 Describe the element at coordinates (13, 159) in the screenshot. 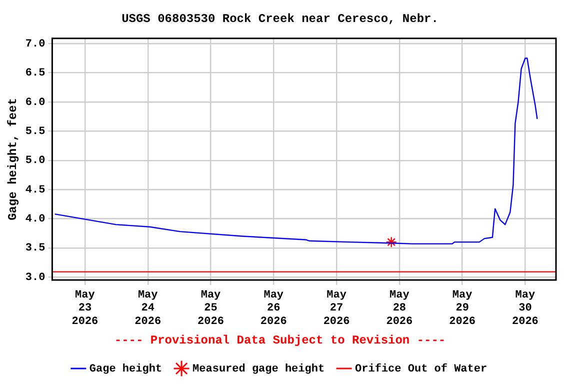

I see `y-axis-title: Gage height, feet` at that location.